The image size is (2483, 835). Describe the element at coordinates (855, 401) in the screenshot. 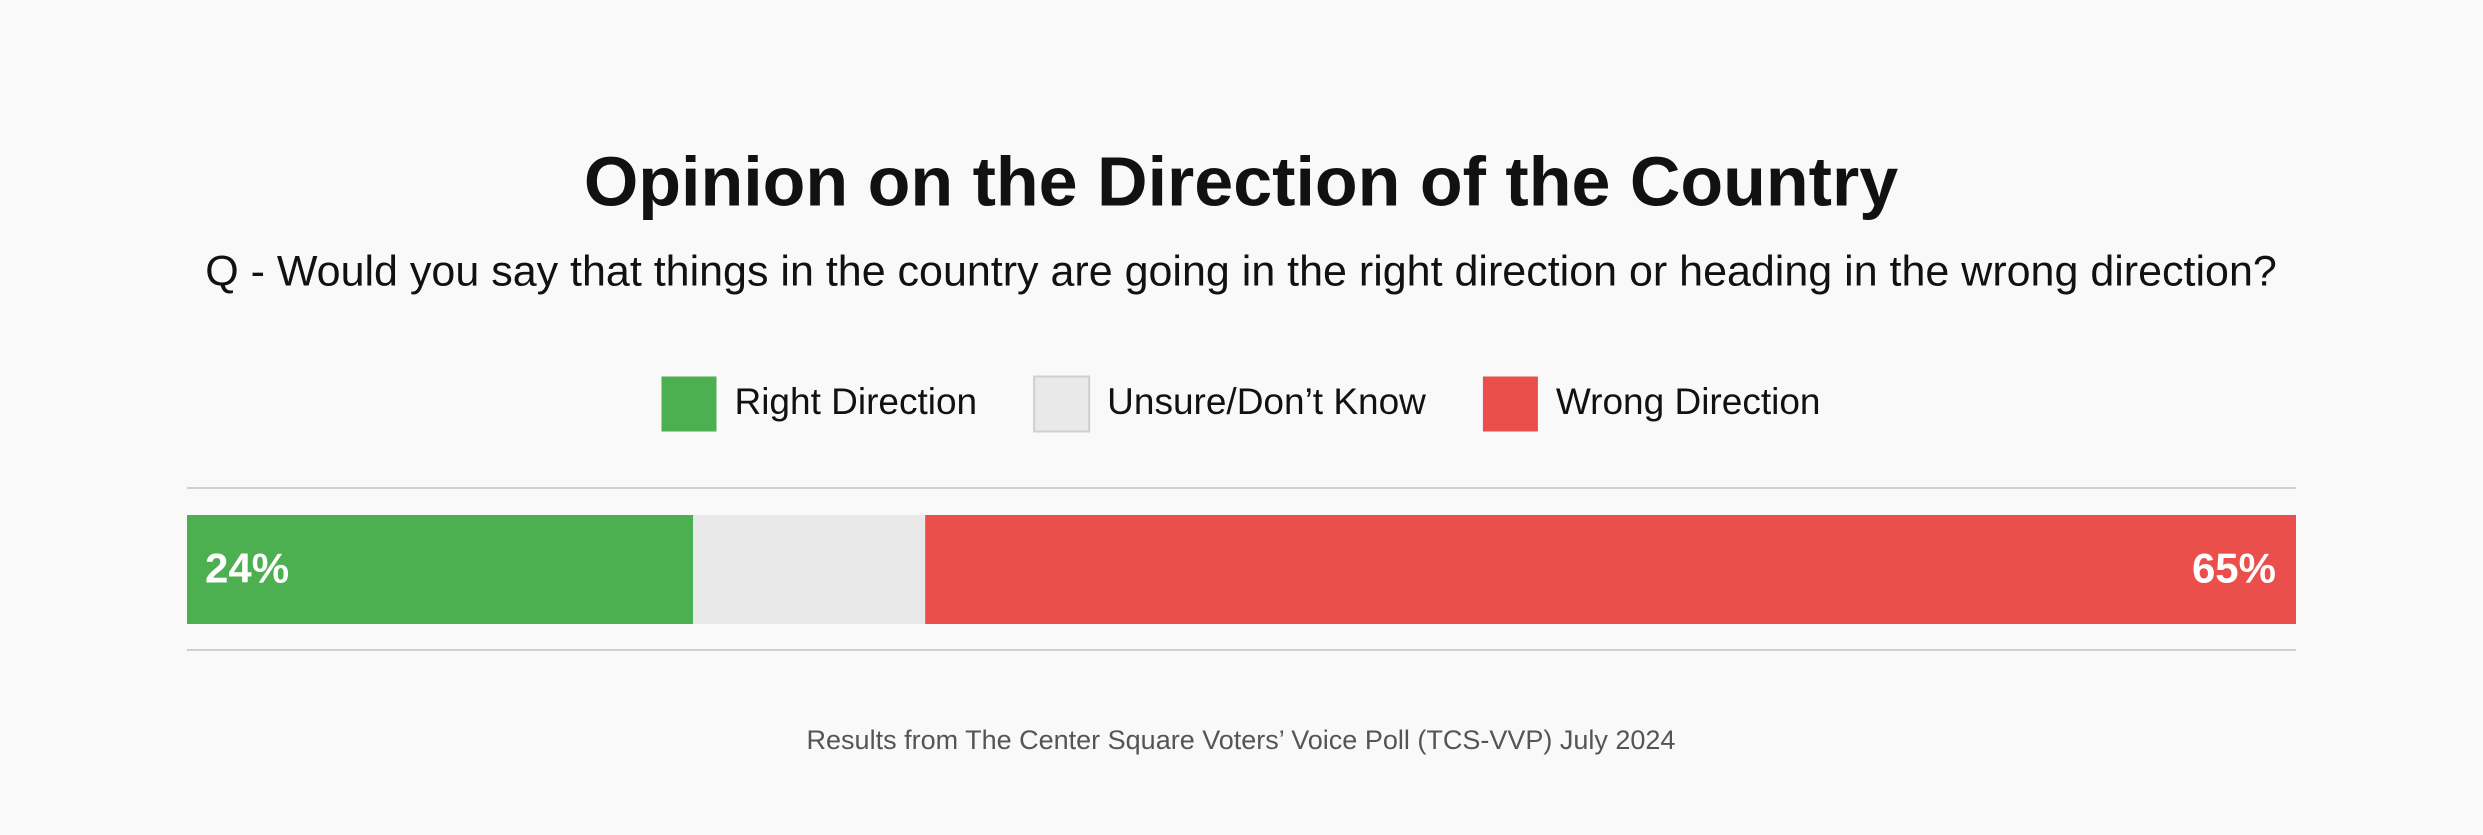

I see `legend-label: Right Direction` at that location.